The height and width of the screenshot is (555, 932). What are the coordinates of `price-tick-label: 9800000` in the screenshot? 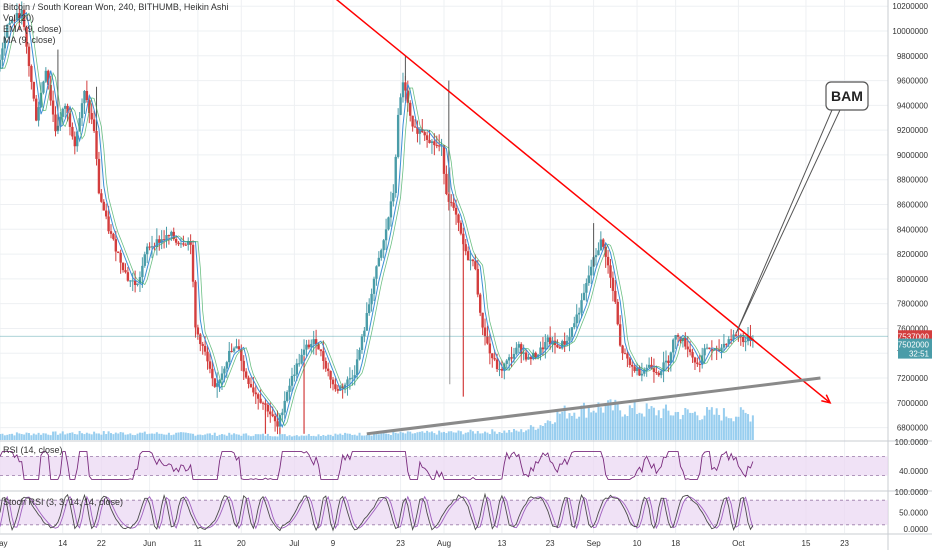 It's located at (913, 56).